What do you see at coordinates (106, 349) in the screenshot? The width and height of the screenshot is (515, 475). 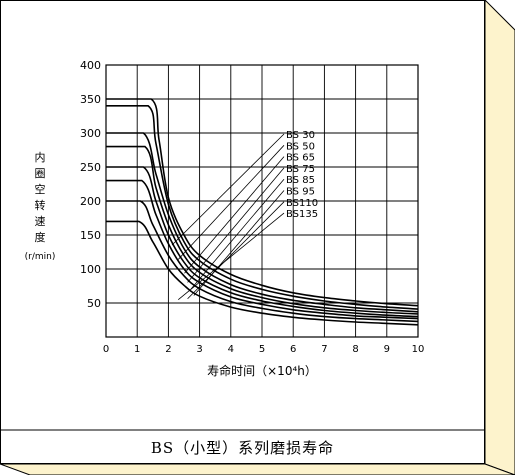 I see `x-tick-label: 0` at bounding box center [106, 349].